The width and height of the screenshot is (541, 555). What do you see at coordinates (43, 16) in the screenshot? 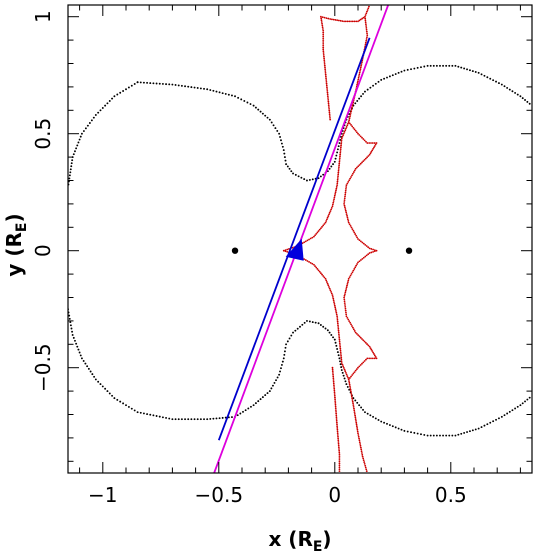
I see `y-tick-label: 1` at bounding box center [43, 16].